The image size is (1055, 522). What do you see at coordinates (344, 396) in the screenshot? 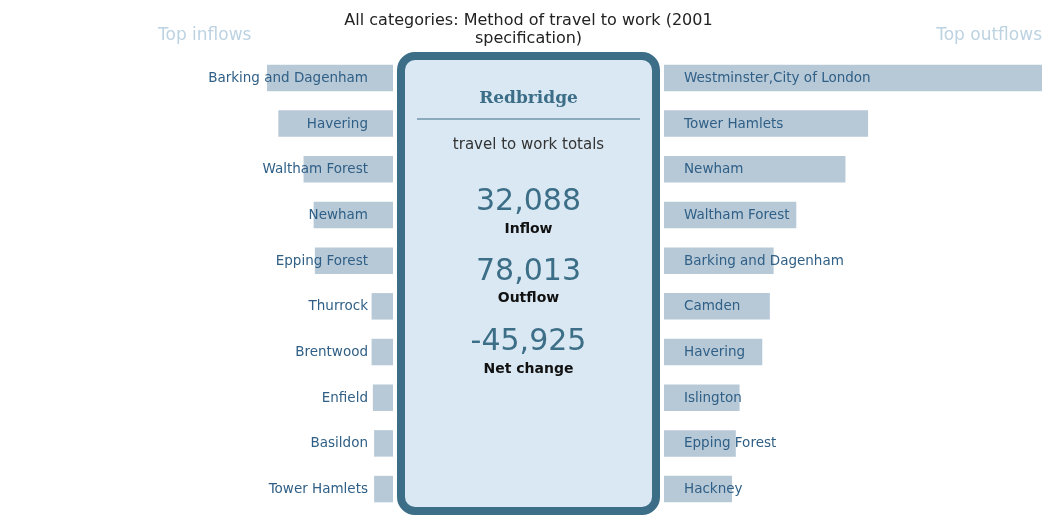
I see `y-tick-label: Enfield` at bounding box center [344, 396].